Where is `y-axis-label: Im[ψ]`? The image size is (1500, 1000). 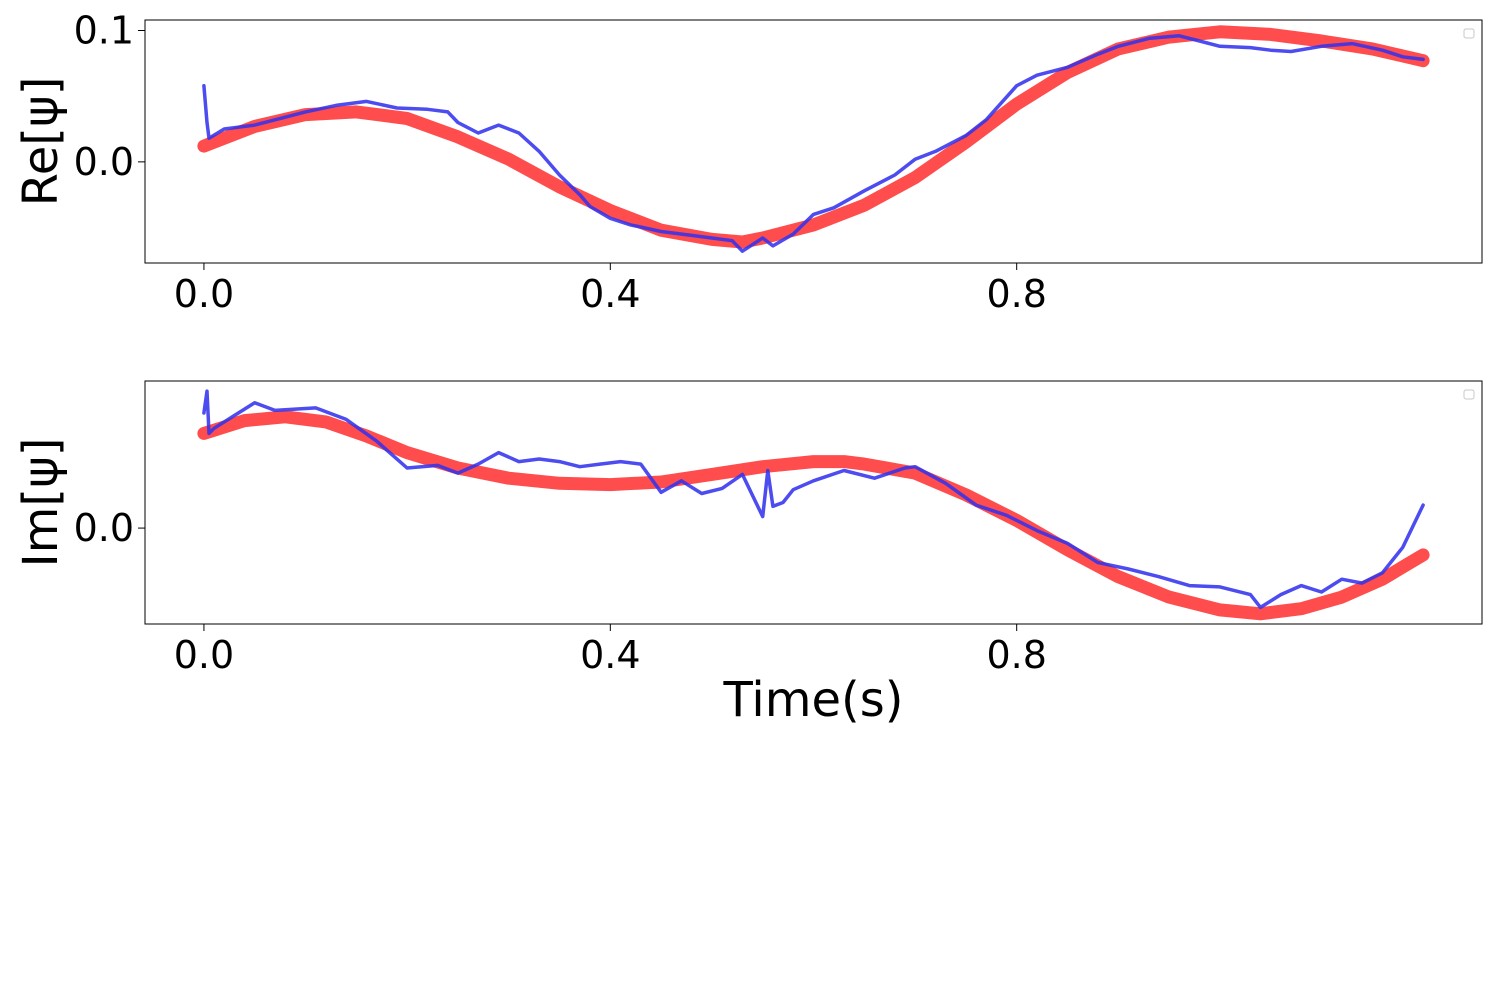
y-axis-label: Im[ψ] is located at coordinates (41, 502).